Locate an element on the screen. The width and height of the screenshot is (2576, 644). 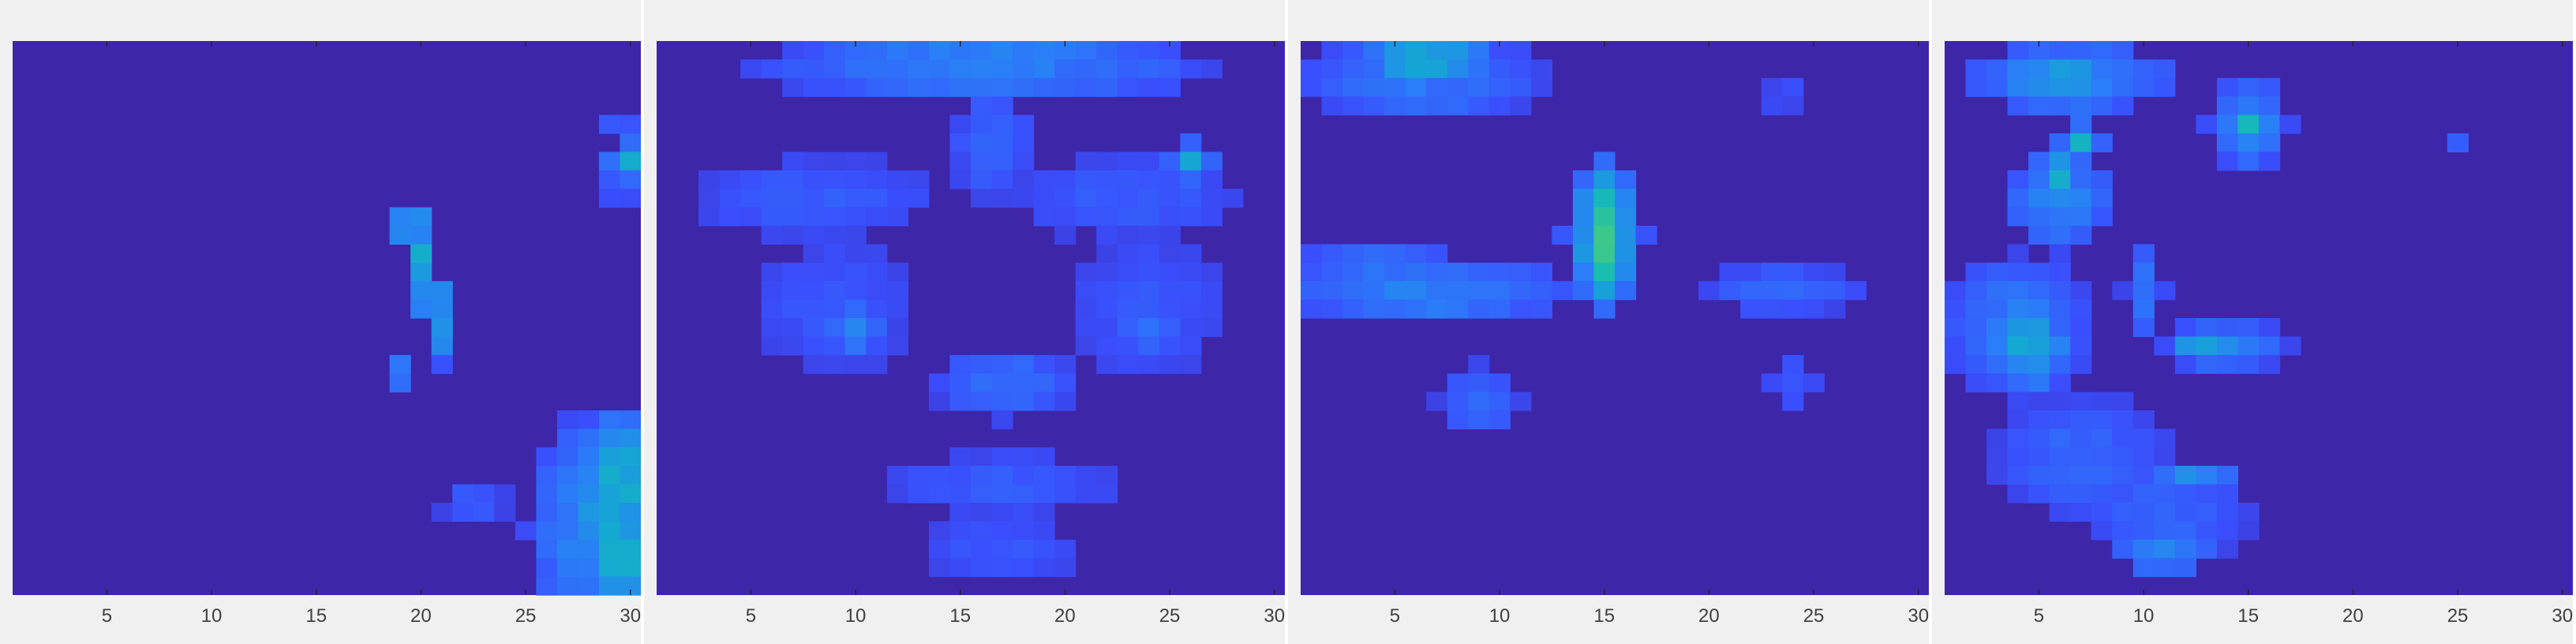
x-tick-label: 30 is located at coordinates (1274, 616).